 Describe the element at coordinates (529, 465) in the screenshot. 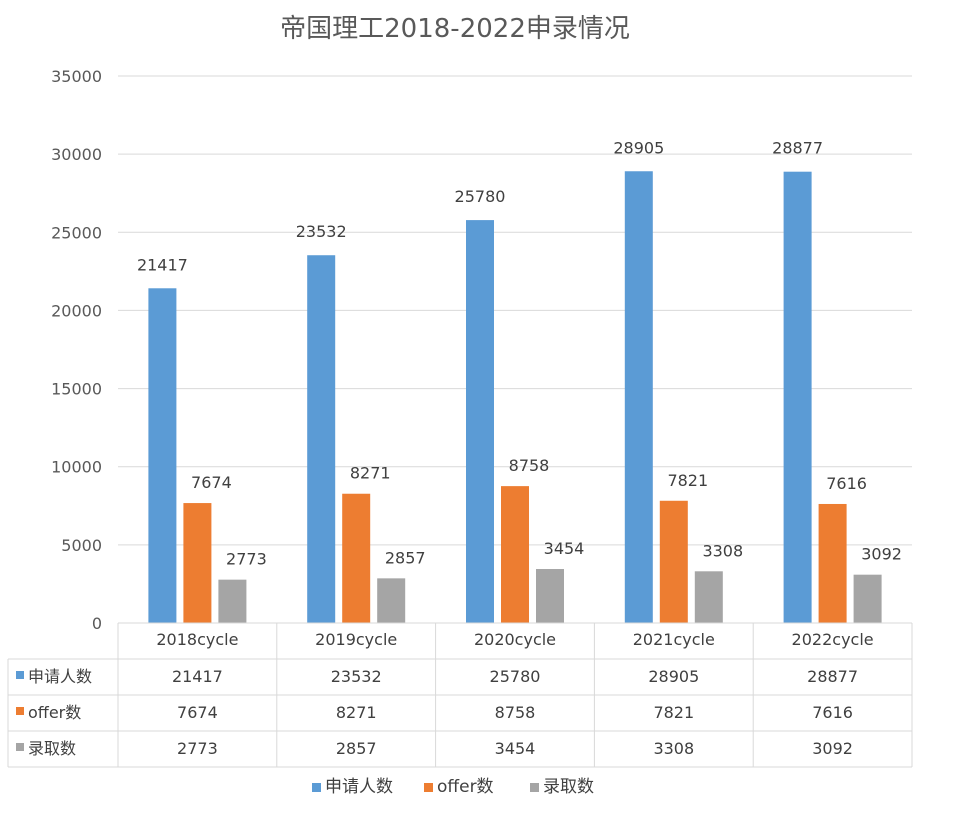

I see `data-label: 8758` at that location.